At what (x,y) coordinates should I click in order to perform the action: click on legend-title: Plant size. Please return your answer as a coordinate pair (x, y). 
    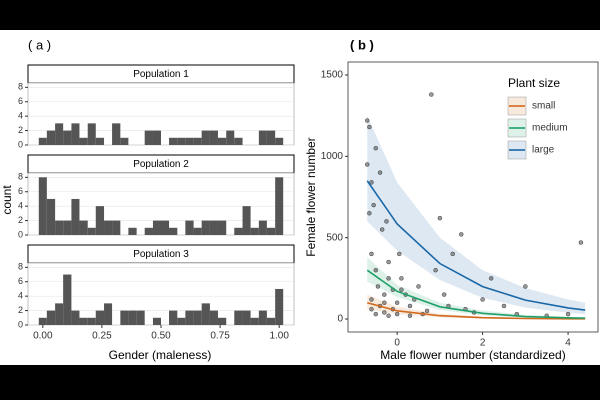
    Looking at the image, I should click on (534, 83).